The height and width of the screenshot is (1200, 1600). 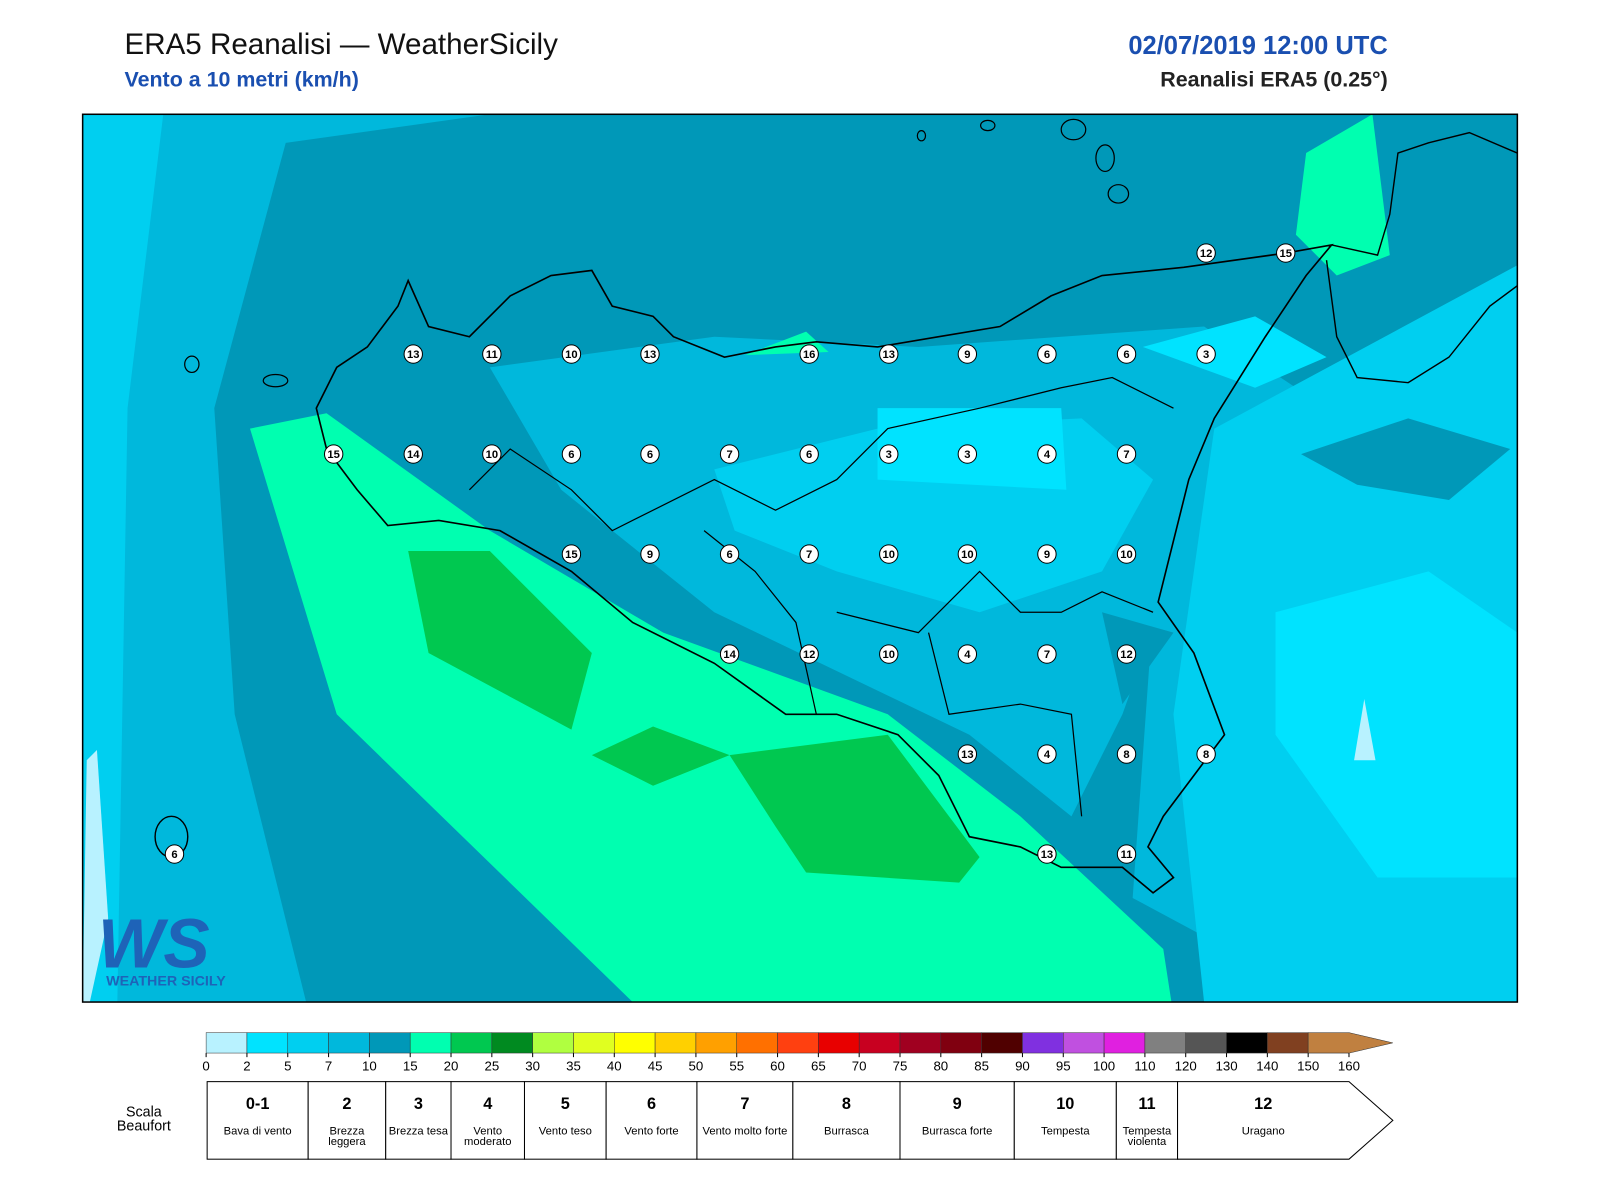 I want to click on beaufort-desc-box: Brezza leggera, so click(x=346, y=1137).